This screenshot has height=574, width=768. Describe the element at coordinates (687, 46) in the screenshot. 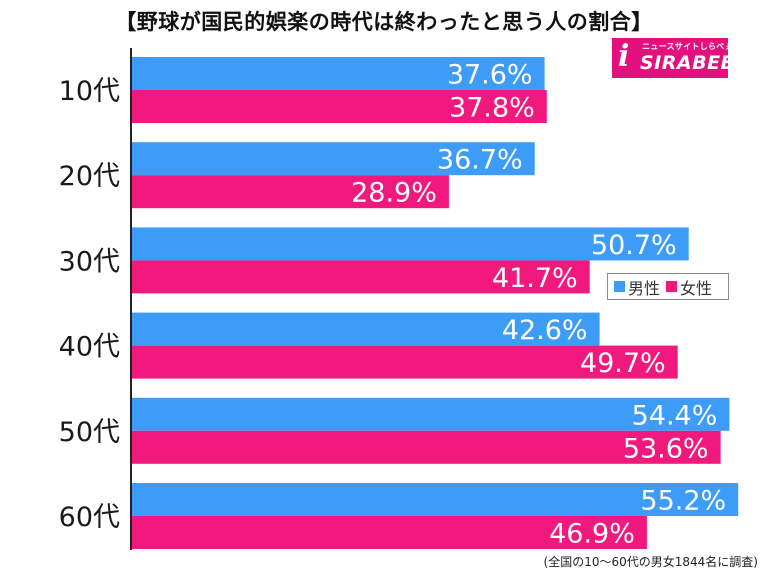

I see `logo-tagline: ニュースサイトしらべぇ` at that location.